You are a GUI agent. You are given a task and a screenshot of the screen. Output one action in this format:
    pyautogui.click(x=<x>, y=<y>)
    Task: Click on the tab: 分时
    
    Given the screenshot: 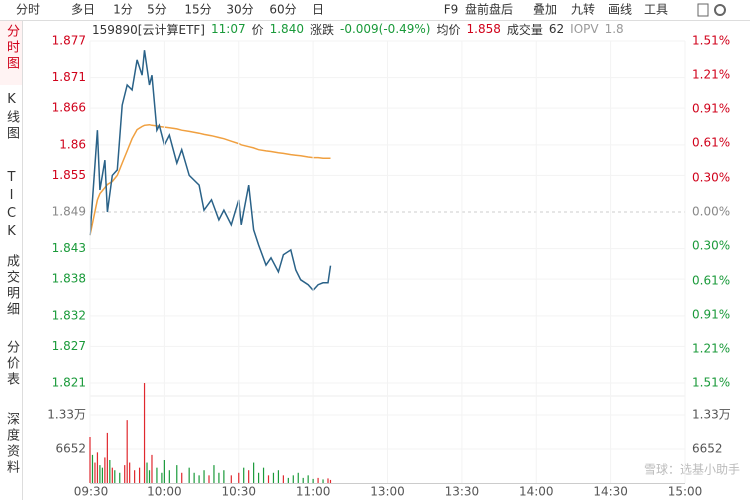 What is the action you would take?
    pyautogui.click(x=28, y=10)
    